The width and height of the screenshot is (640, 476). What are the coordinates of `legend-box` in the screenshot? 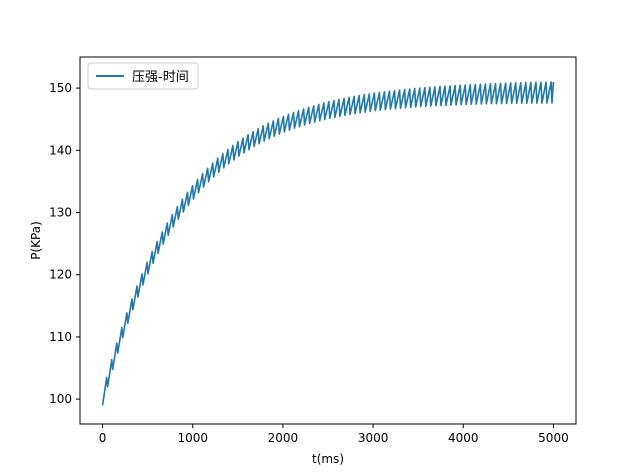 It's located at (143, 76).